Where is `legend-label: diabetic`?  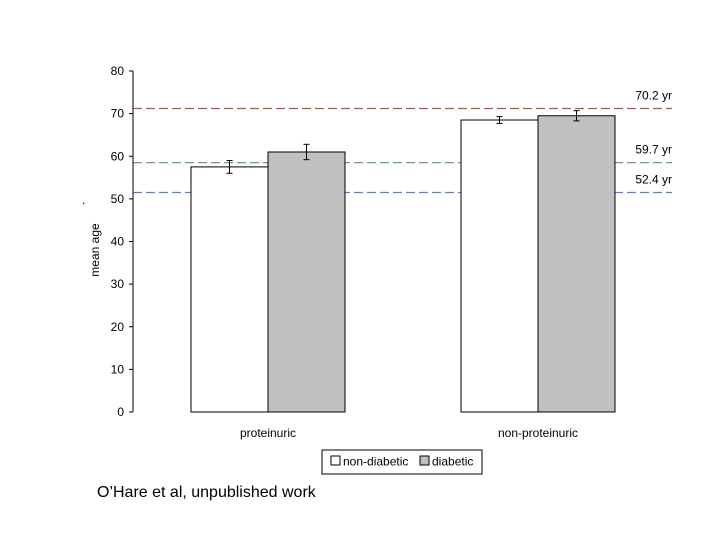 legend-label: diabetic is located at coordinates (452, 462).